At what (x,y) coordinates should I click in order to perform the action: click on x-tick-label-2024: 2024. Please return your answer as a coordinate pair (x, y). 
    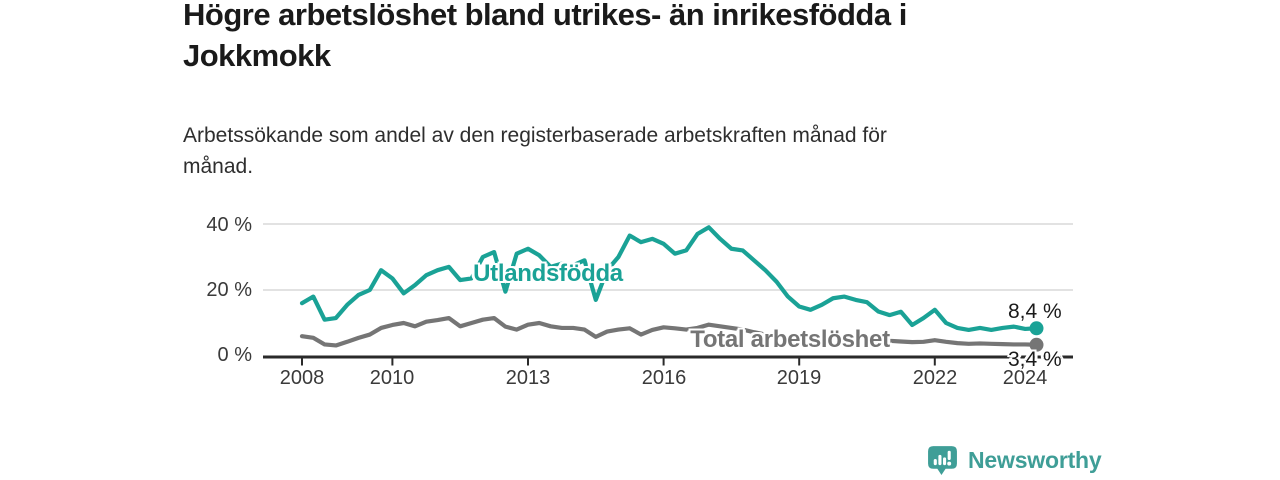
    Looking at the image, I should click on (1025, 378).